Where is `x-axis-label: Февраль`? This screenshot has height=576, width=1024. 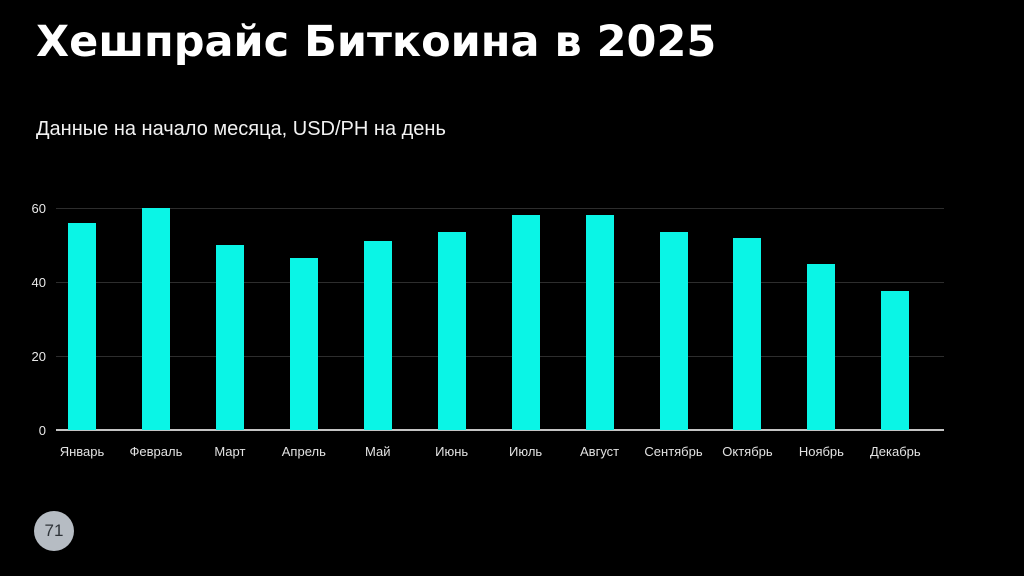
x-axis-label: Февраль is located at coordinates (156, 451).